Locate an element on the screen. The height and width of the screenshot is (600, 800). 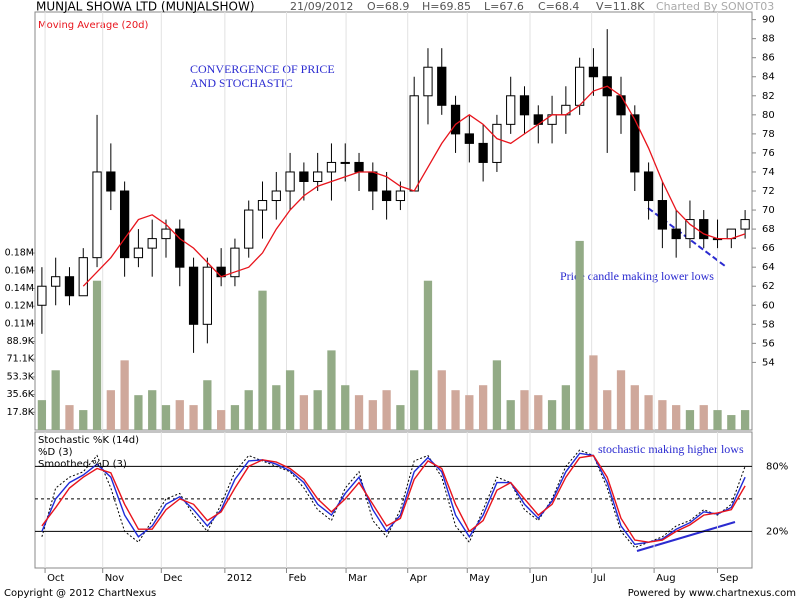
y-tick-label: 53.3K is located at coordinates (21, 376).